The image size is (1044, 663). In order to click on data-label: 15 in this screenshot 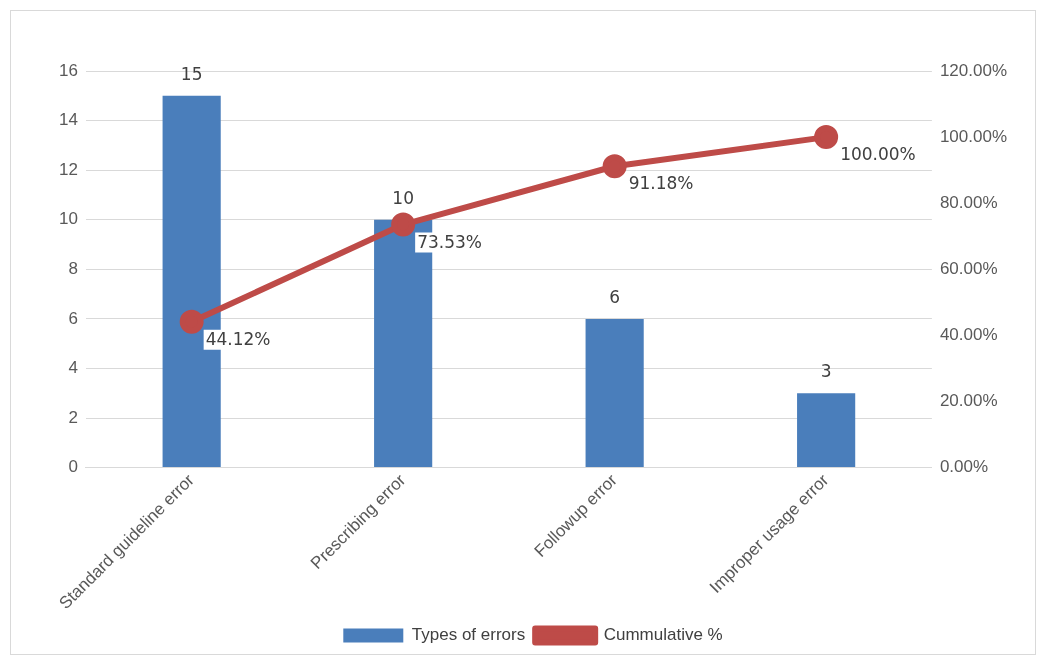, I will do `click(191, 73)`.